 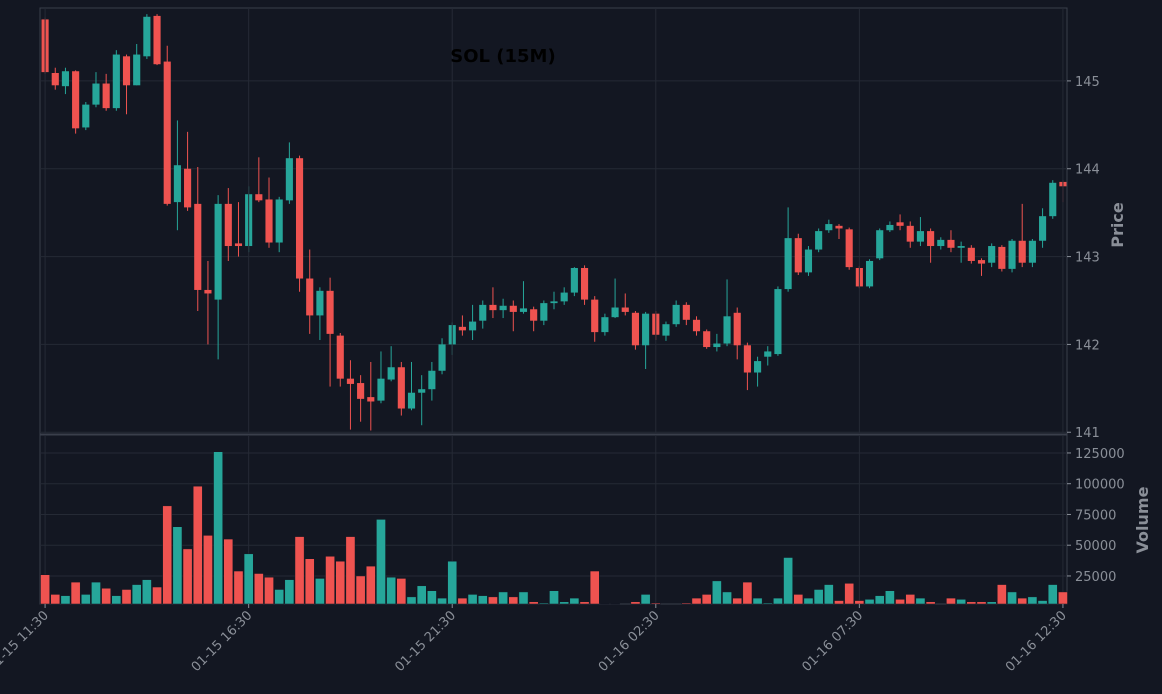 I want to click on x-tick-label: 01-15 21:30, so click(x=425, y=641).